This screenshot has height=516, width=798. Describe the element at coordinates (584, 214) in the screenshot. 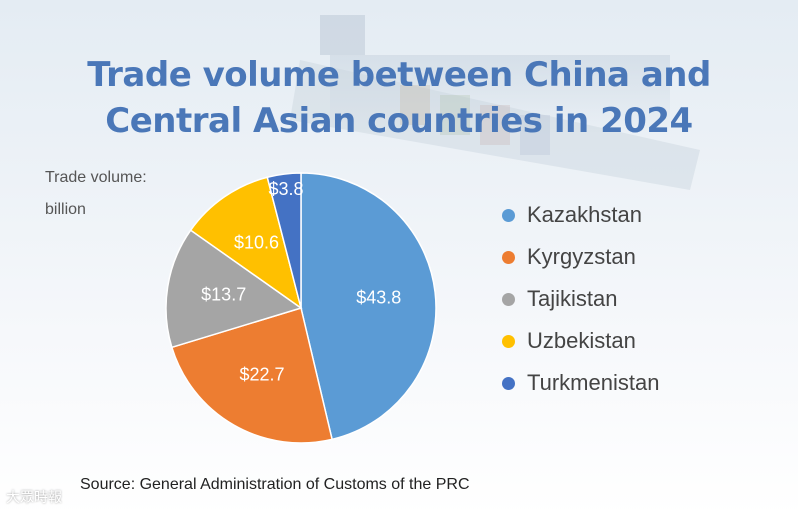

I see `legend-label: Kazakhstan` at that location.